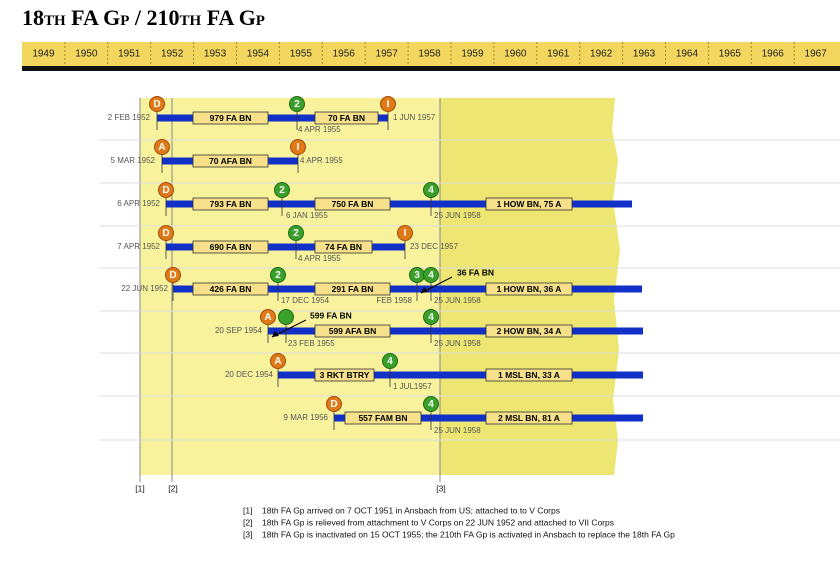  I want to click on reference: [1], so click(139, 488).